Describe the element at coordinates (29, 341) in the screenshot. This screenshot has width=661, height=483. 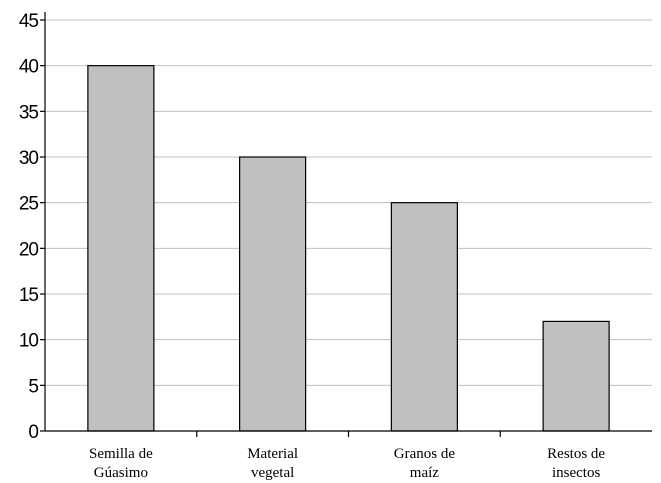
I see `y-tick-label: 10` at that location.